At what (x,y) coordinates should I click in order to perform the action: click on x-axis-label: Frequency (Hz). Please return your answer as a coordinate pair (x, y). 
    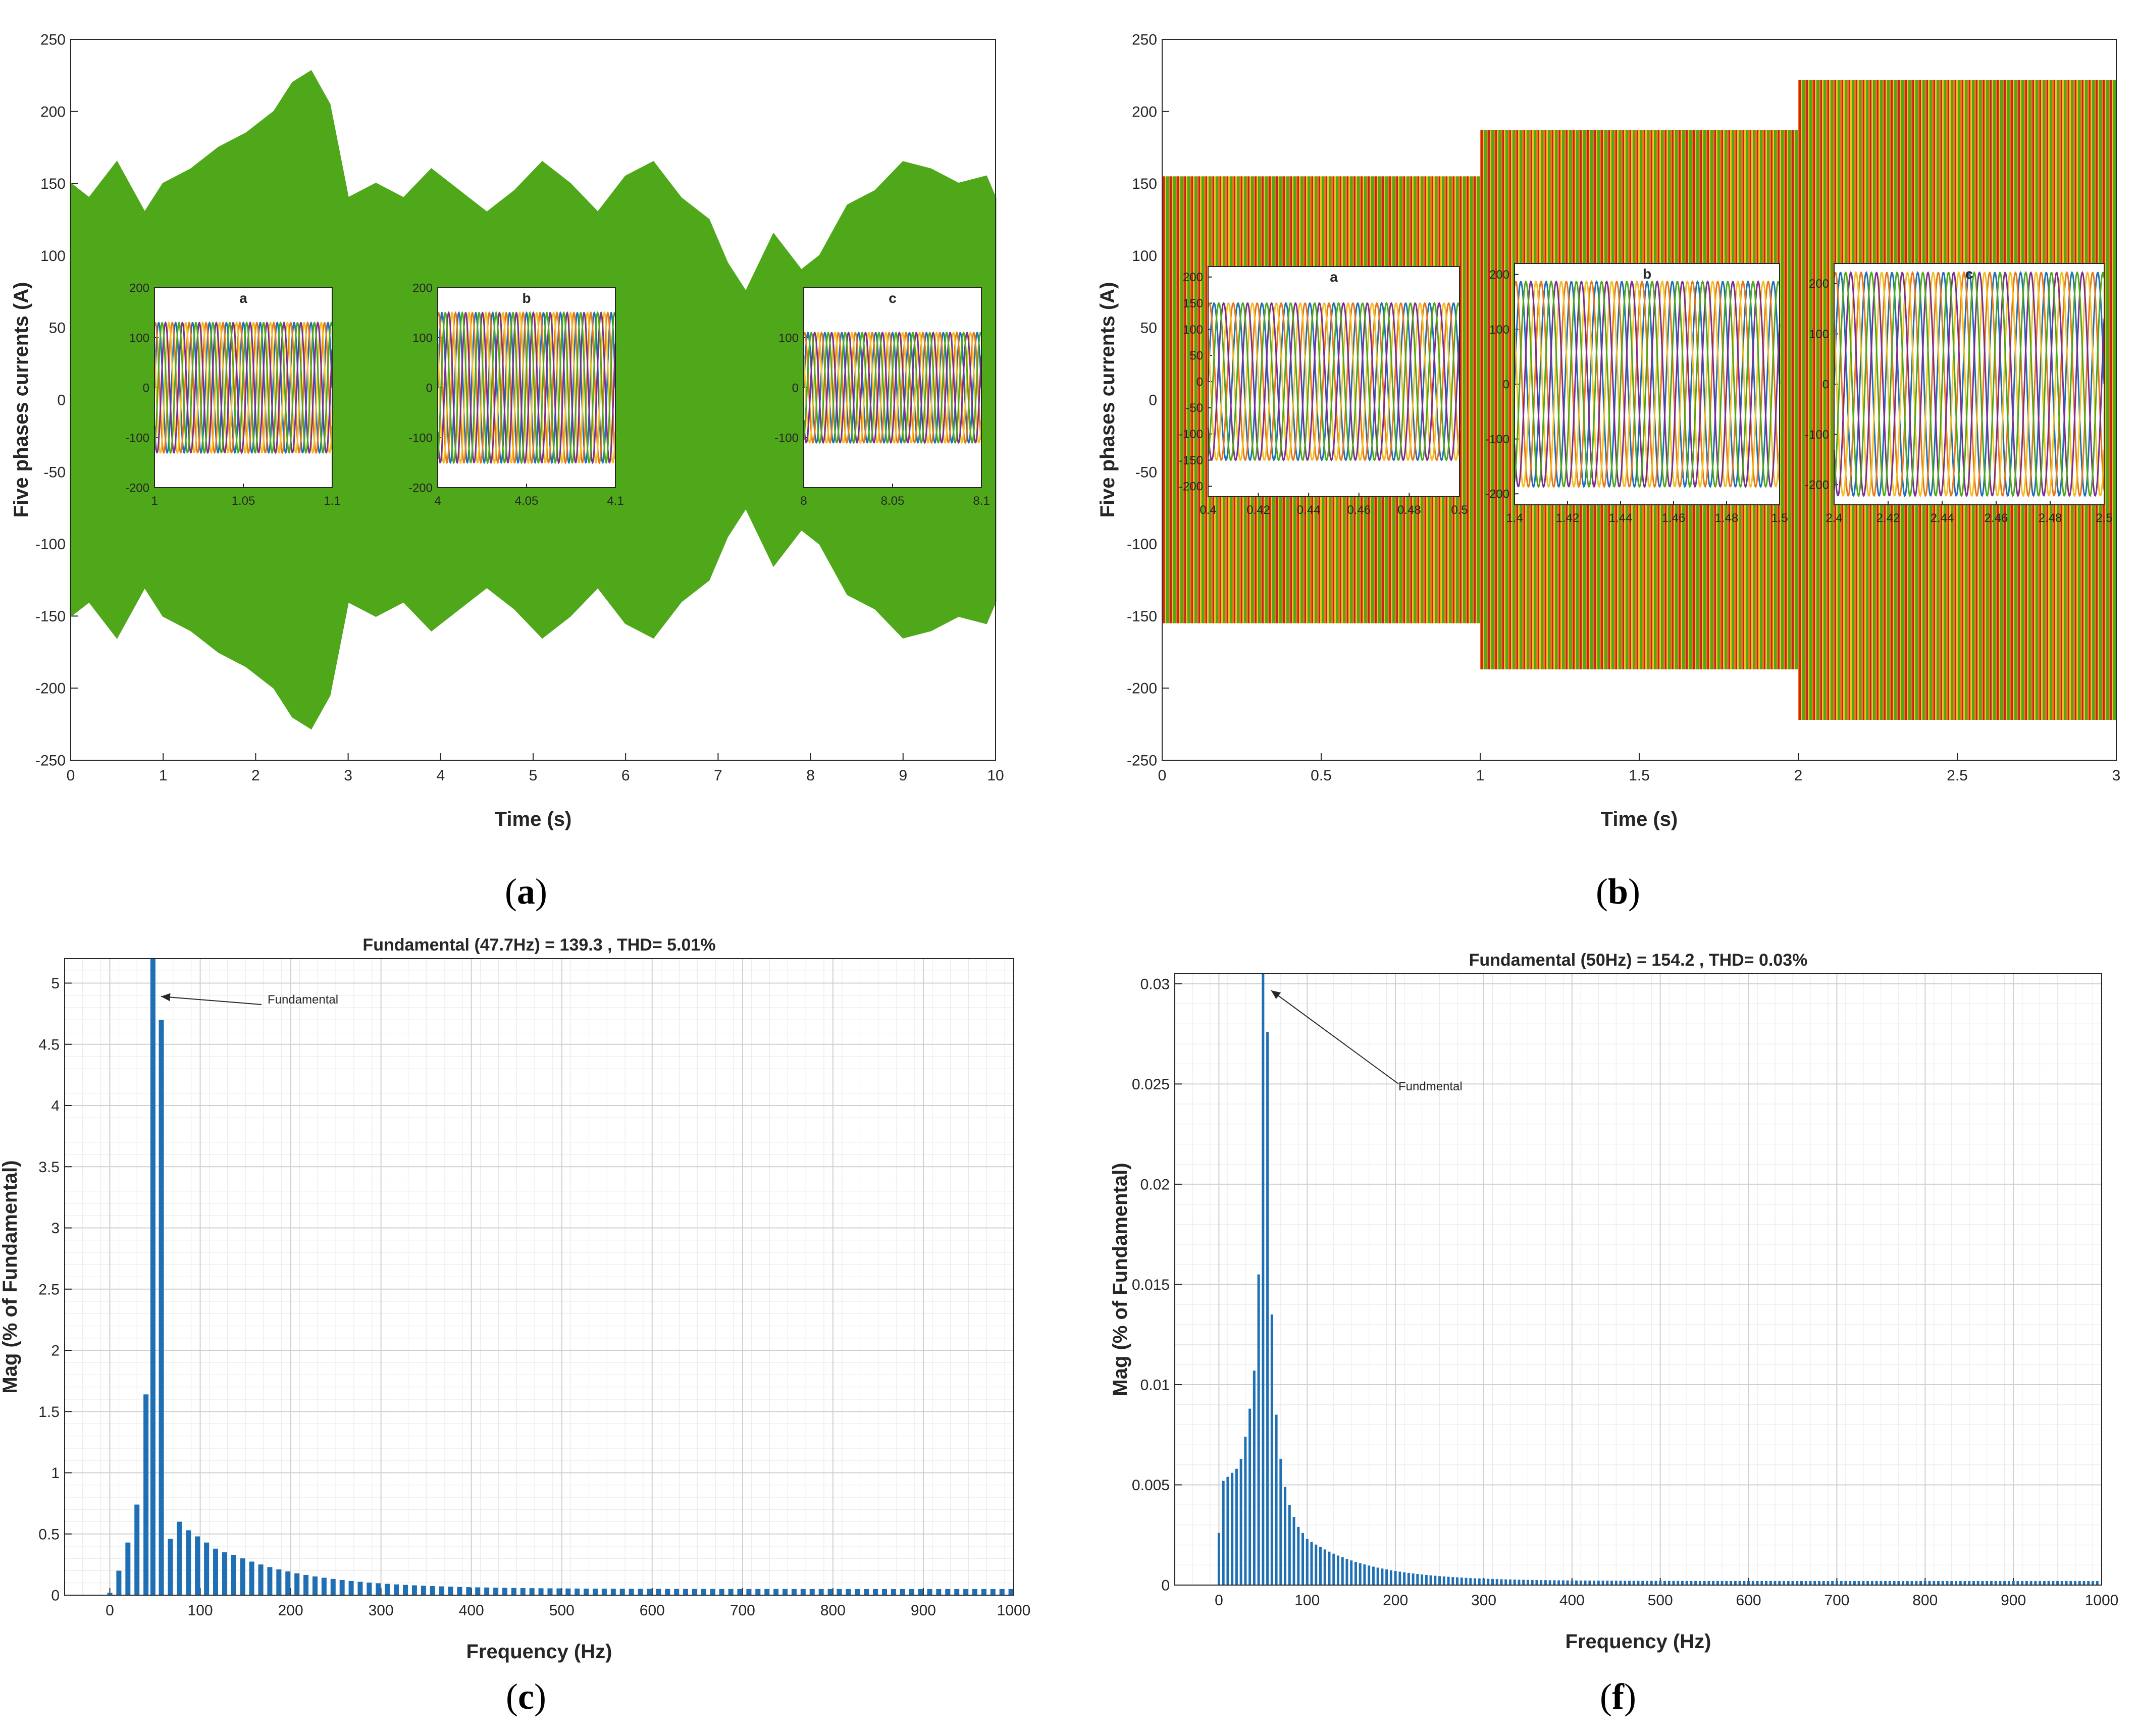
    Looking at the image, I should click on (539, 1652).